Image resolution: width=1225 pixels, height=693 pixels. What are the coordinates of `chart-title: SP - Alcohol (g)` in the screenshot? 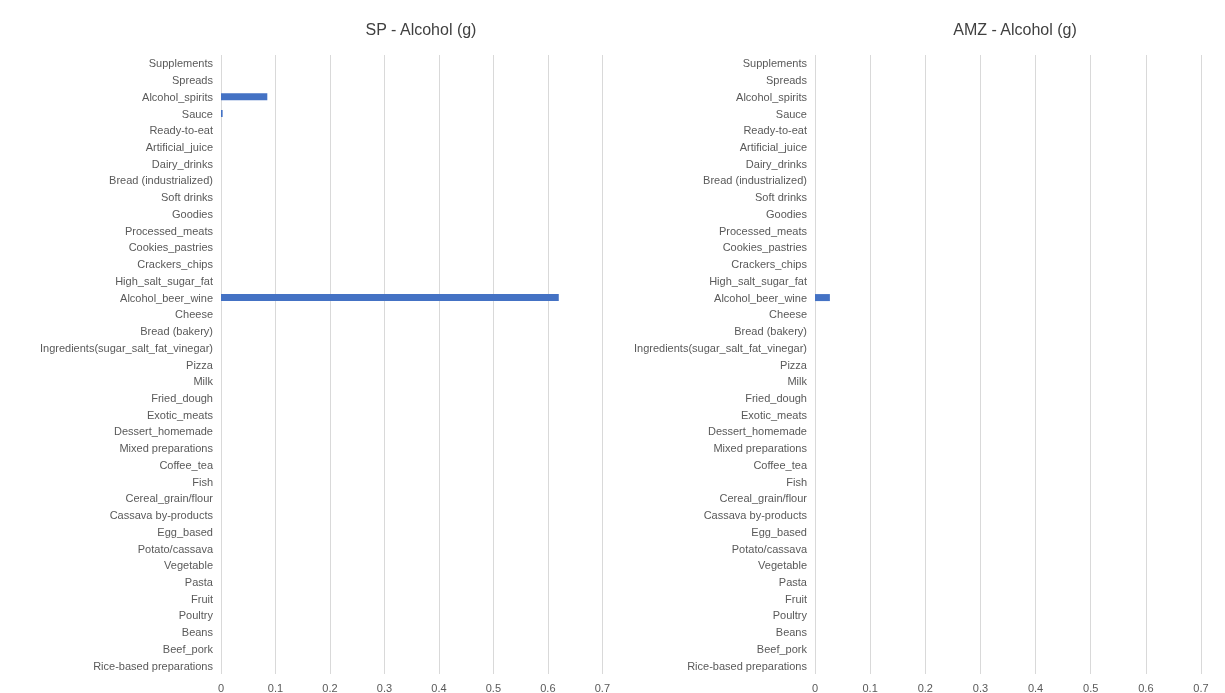 It's located at (421, 29).